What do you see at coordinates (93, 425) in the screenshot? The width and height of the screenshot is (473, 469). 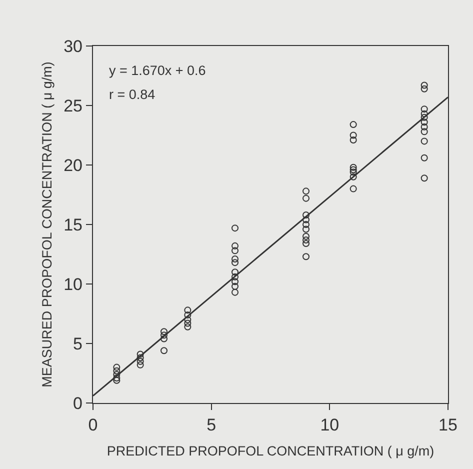 I see `x-tick-label: 0` at bounding box center [93, 425].